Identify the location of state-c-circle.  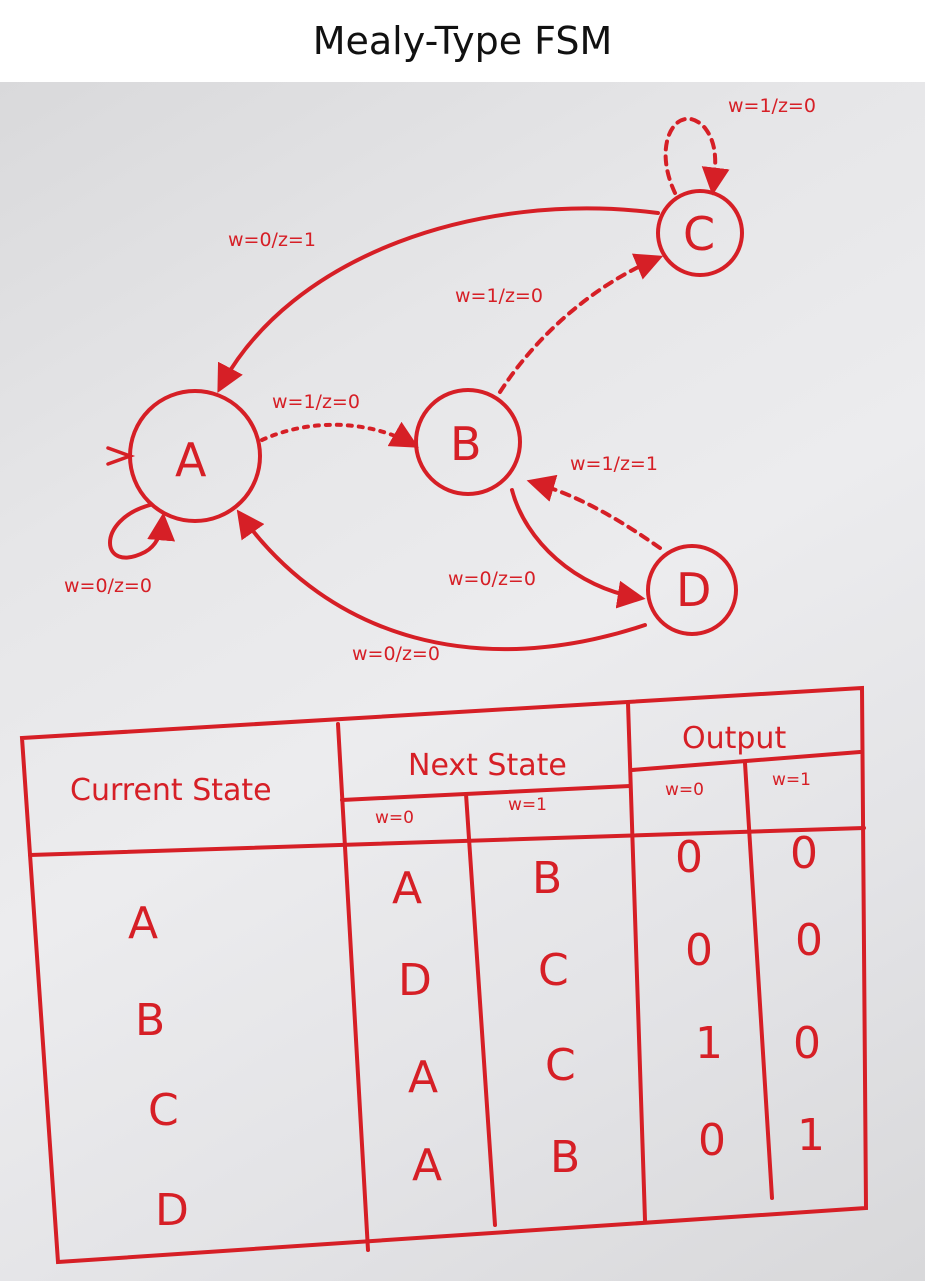
(700, 233).